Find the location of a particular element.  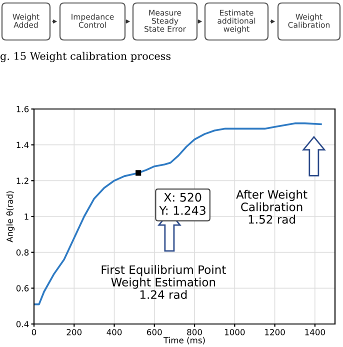

x-tick-label: 1200 is located at coordinates (275, 332).